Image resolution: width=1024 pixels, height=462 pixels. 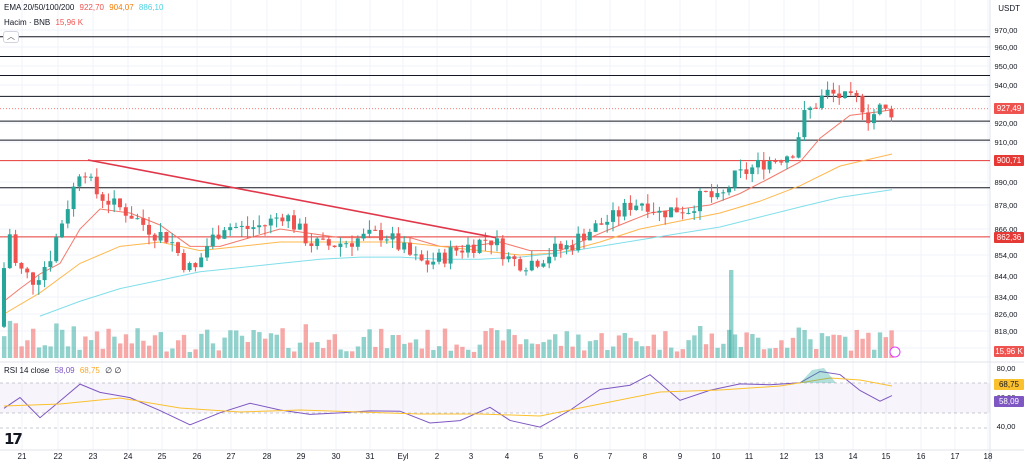 What do you see at coordinates (11, 37) in the screenshot?
I see `chevron-up-icon: ︿` at bounding box center [11, 37].